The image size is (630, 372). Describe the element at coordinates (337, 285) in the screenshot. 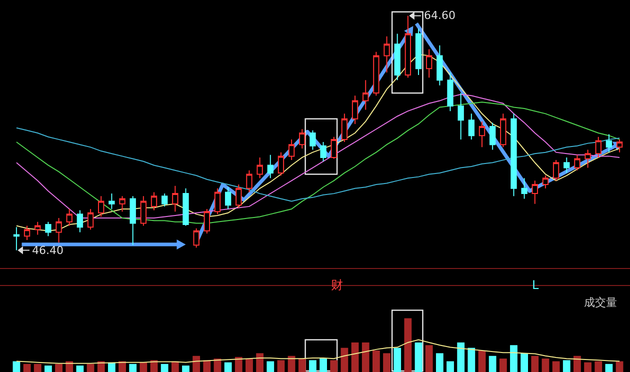

I see `text: 财` at that location.